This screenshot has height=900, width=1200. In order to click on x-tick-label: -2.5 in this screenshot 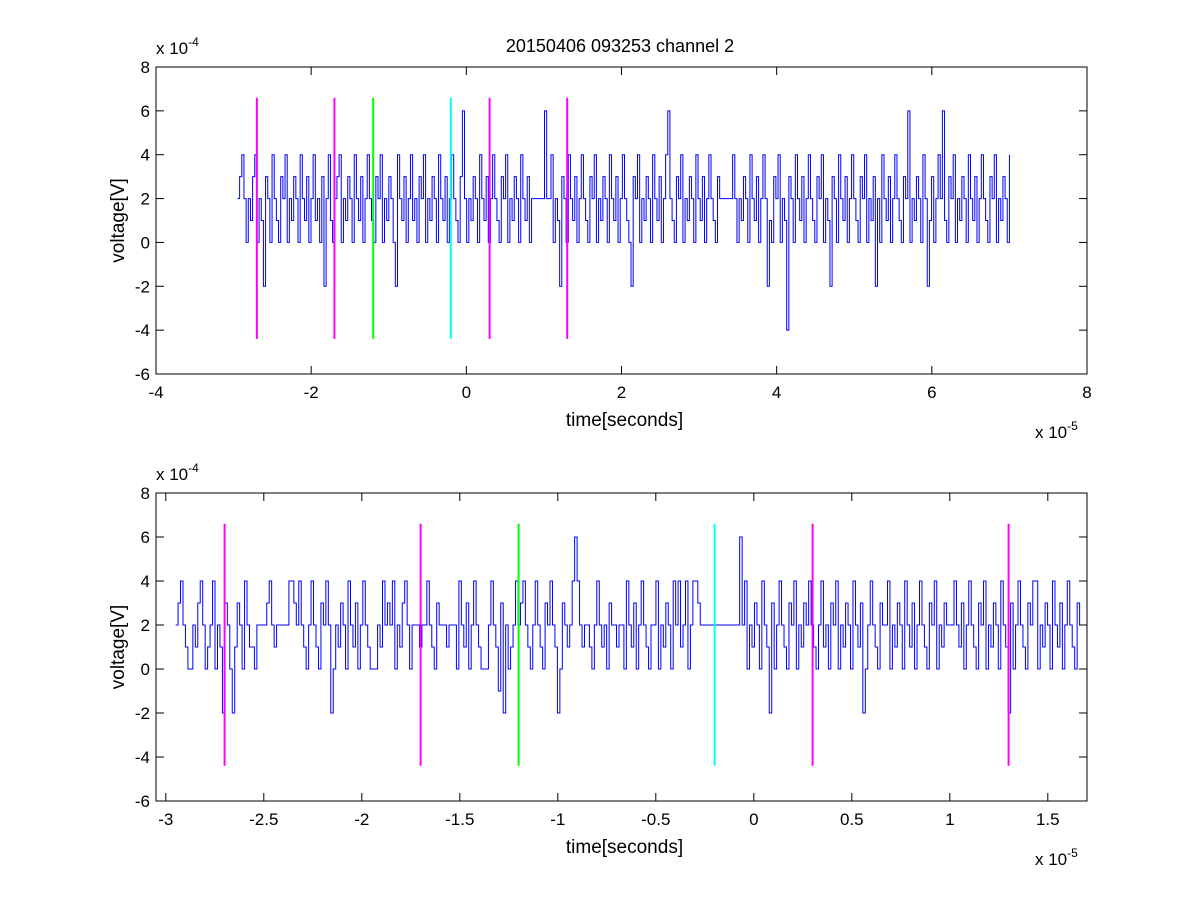, I will do `click(263, 819)`.